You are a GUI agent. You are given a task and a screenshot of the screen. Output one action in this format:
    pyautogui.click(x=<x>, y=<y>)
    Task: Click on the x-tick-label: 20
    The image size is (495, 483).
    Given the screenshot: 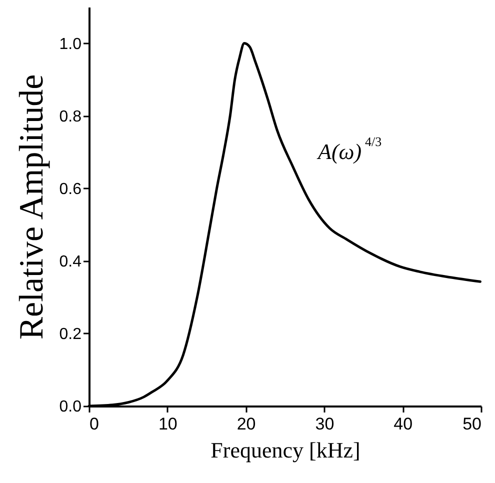 What is the action you would take?
    pyautogui.click(x=246, y=424)
    